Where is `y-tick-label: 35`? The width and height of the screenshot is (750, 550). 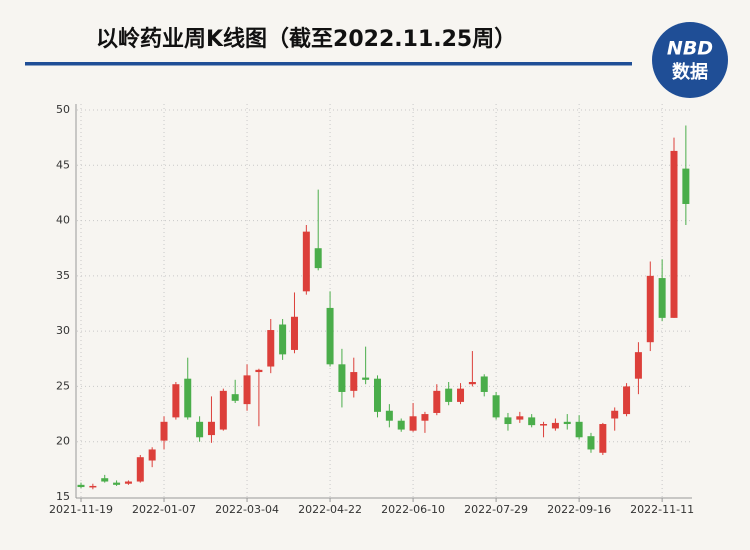
y-tick-label: 35 is located at coordinates (63, 275).